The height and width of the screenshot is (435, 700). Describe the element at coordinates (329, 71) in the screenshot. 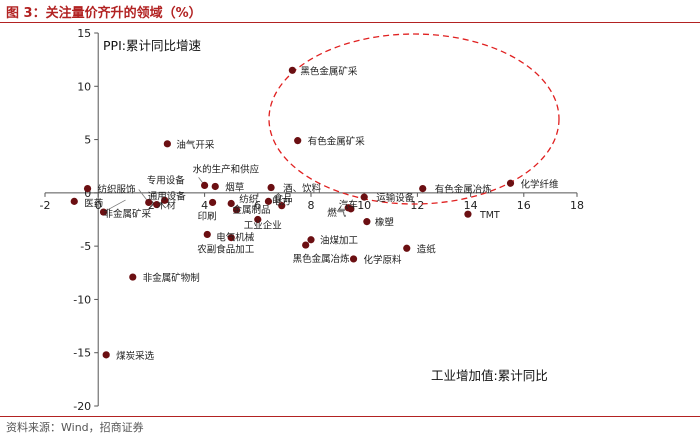

I see `point-label: 黑色金属矿采` at that location.